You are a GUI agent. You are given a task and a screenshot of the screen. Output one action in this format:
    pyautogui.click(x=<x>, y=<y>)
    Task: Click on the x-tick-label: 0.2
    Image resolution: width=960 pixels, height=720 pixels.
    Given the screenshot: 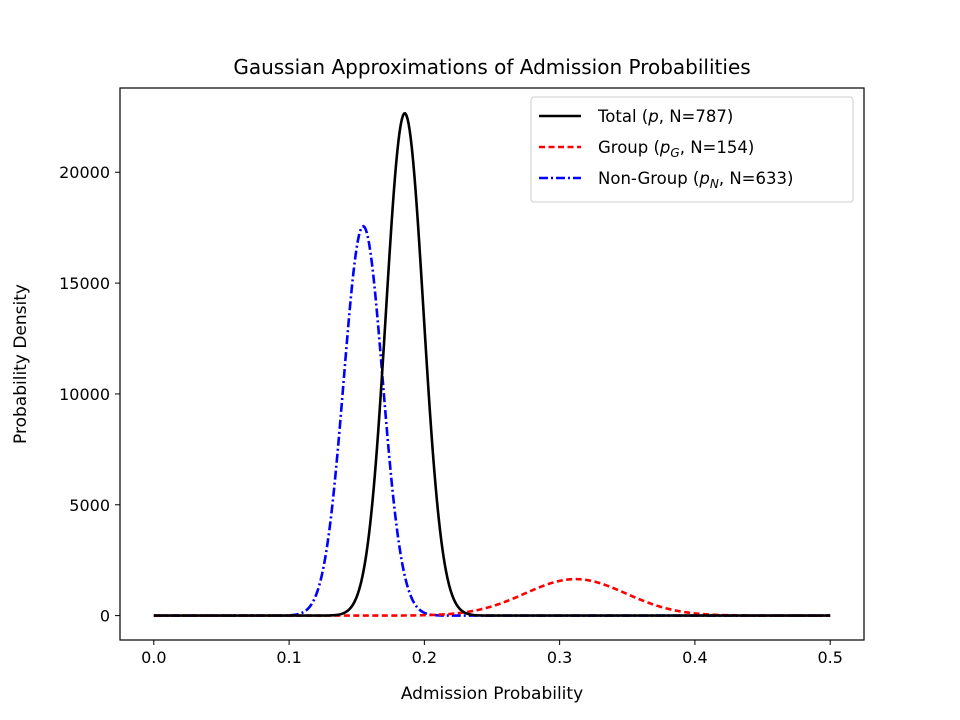 What is the action you would take?
    pyautogui.click(x=424, y=657)
    